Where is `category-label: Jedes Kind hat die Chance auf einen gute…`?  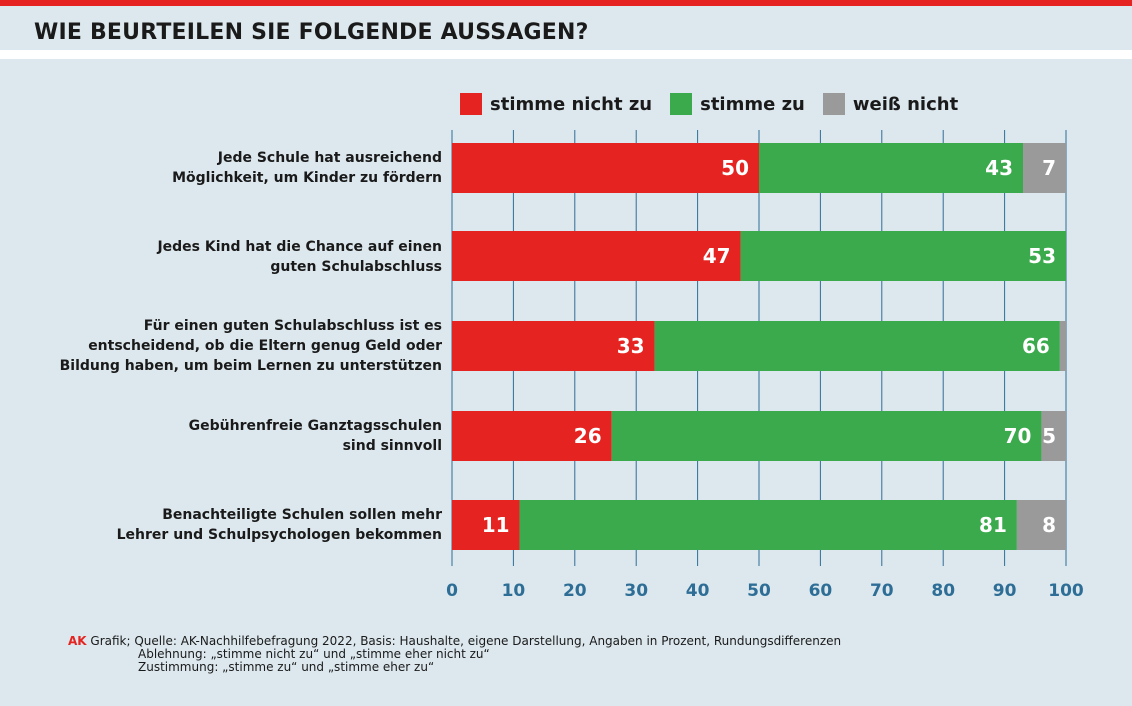 category-label: Jedes Kind hat die Chance auf einen gute… is located at coordinates (299, 257).